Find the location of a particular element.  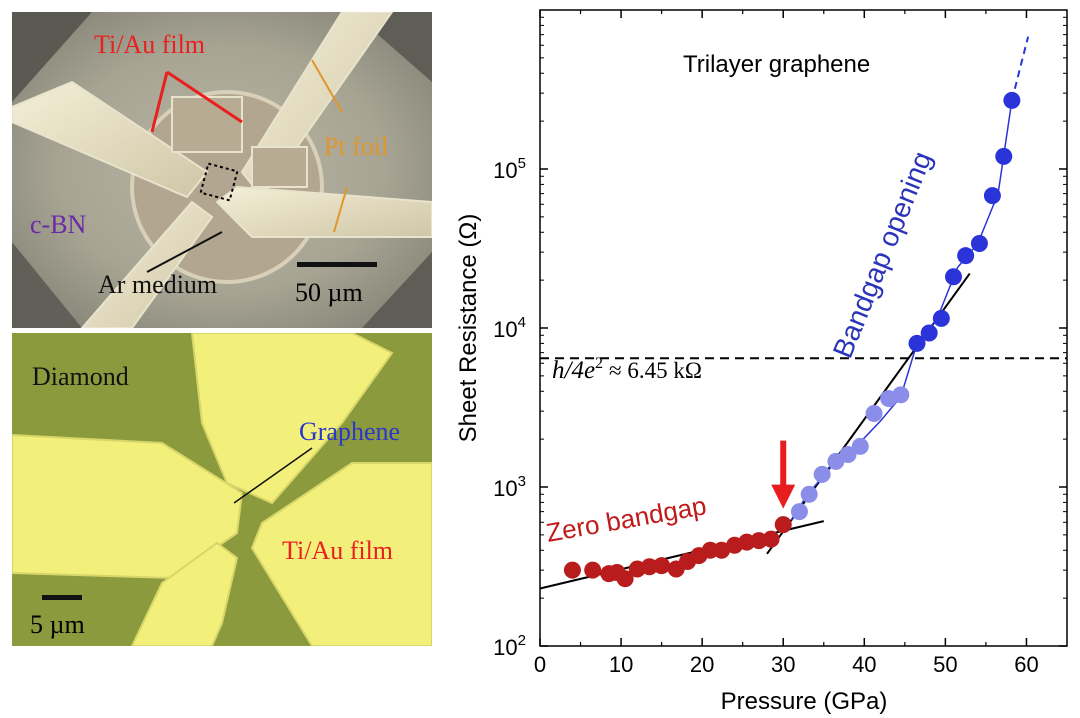

ti-au-label-bottom: Ti/Au film is located at coordinates (338, 550).